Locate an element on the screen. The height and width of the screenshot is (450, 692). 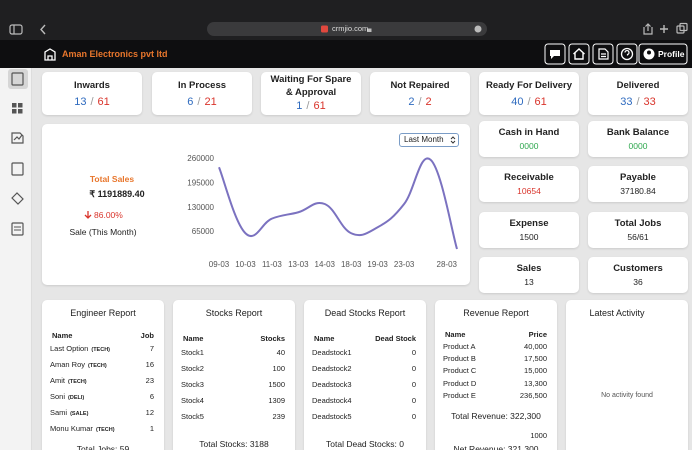
info-card-title: Payable is located at coordinates (638, 177).